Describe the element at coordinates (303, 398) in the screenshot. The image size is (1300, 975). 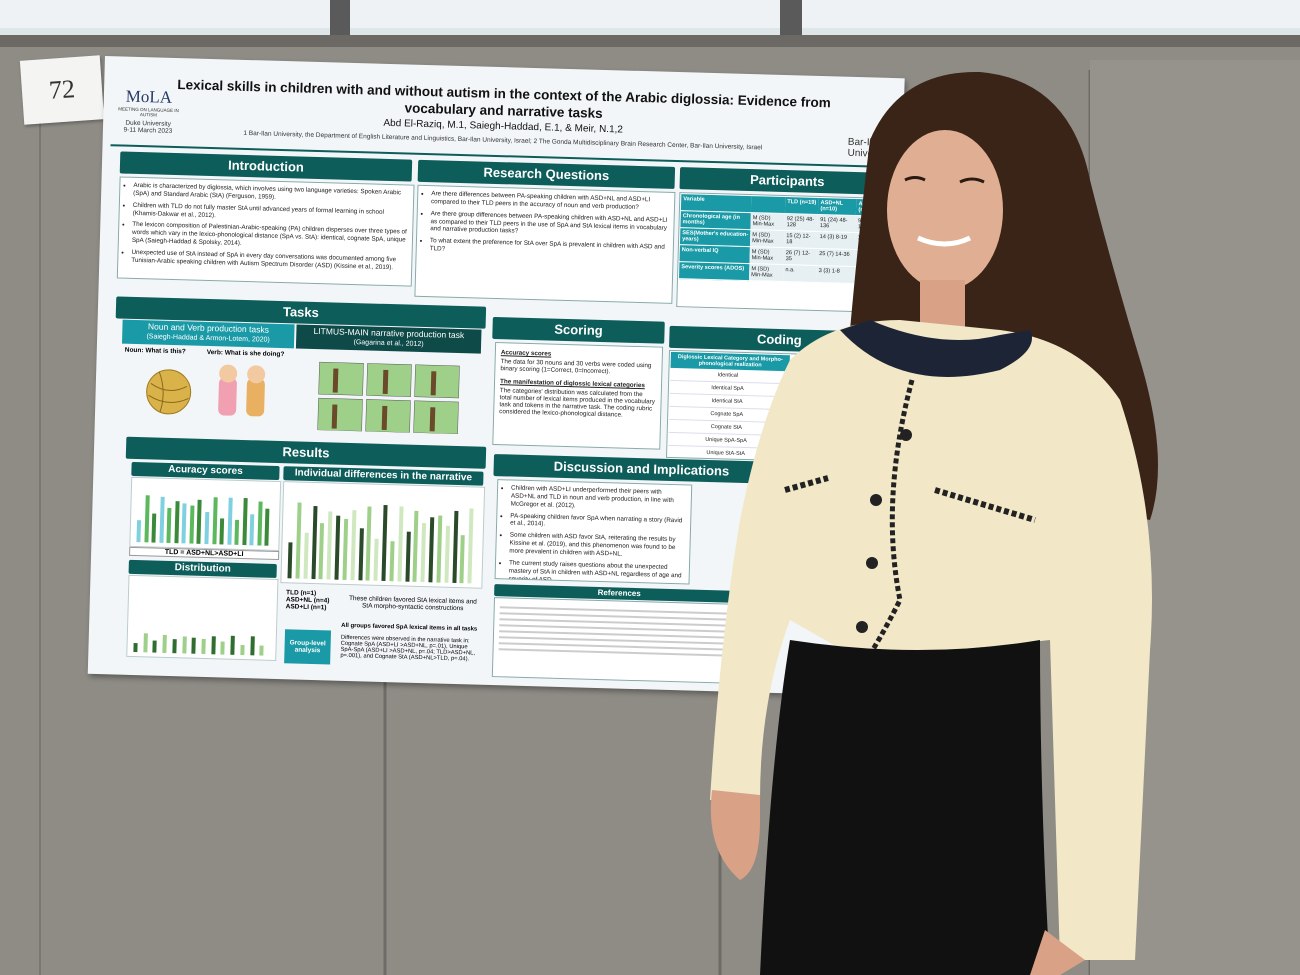
I see `task-images` at that location.